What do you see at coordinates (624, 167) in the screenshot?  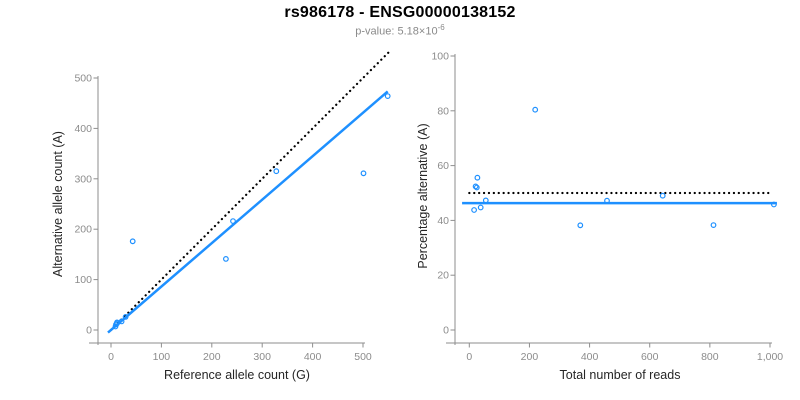 I see `data-points` at bounding box center [624, 167].